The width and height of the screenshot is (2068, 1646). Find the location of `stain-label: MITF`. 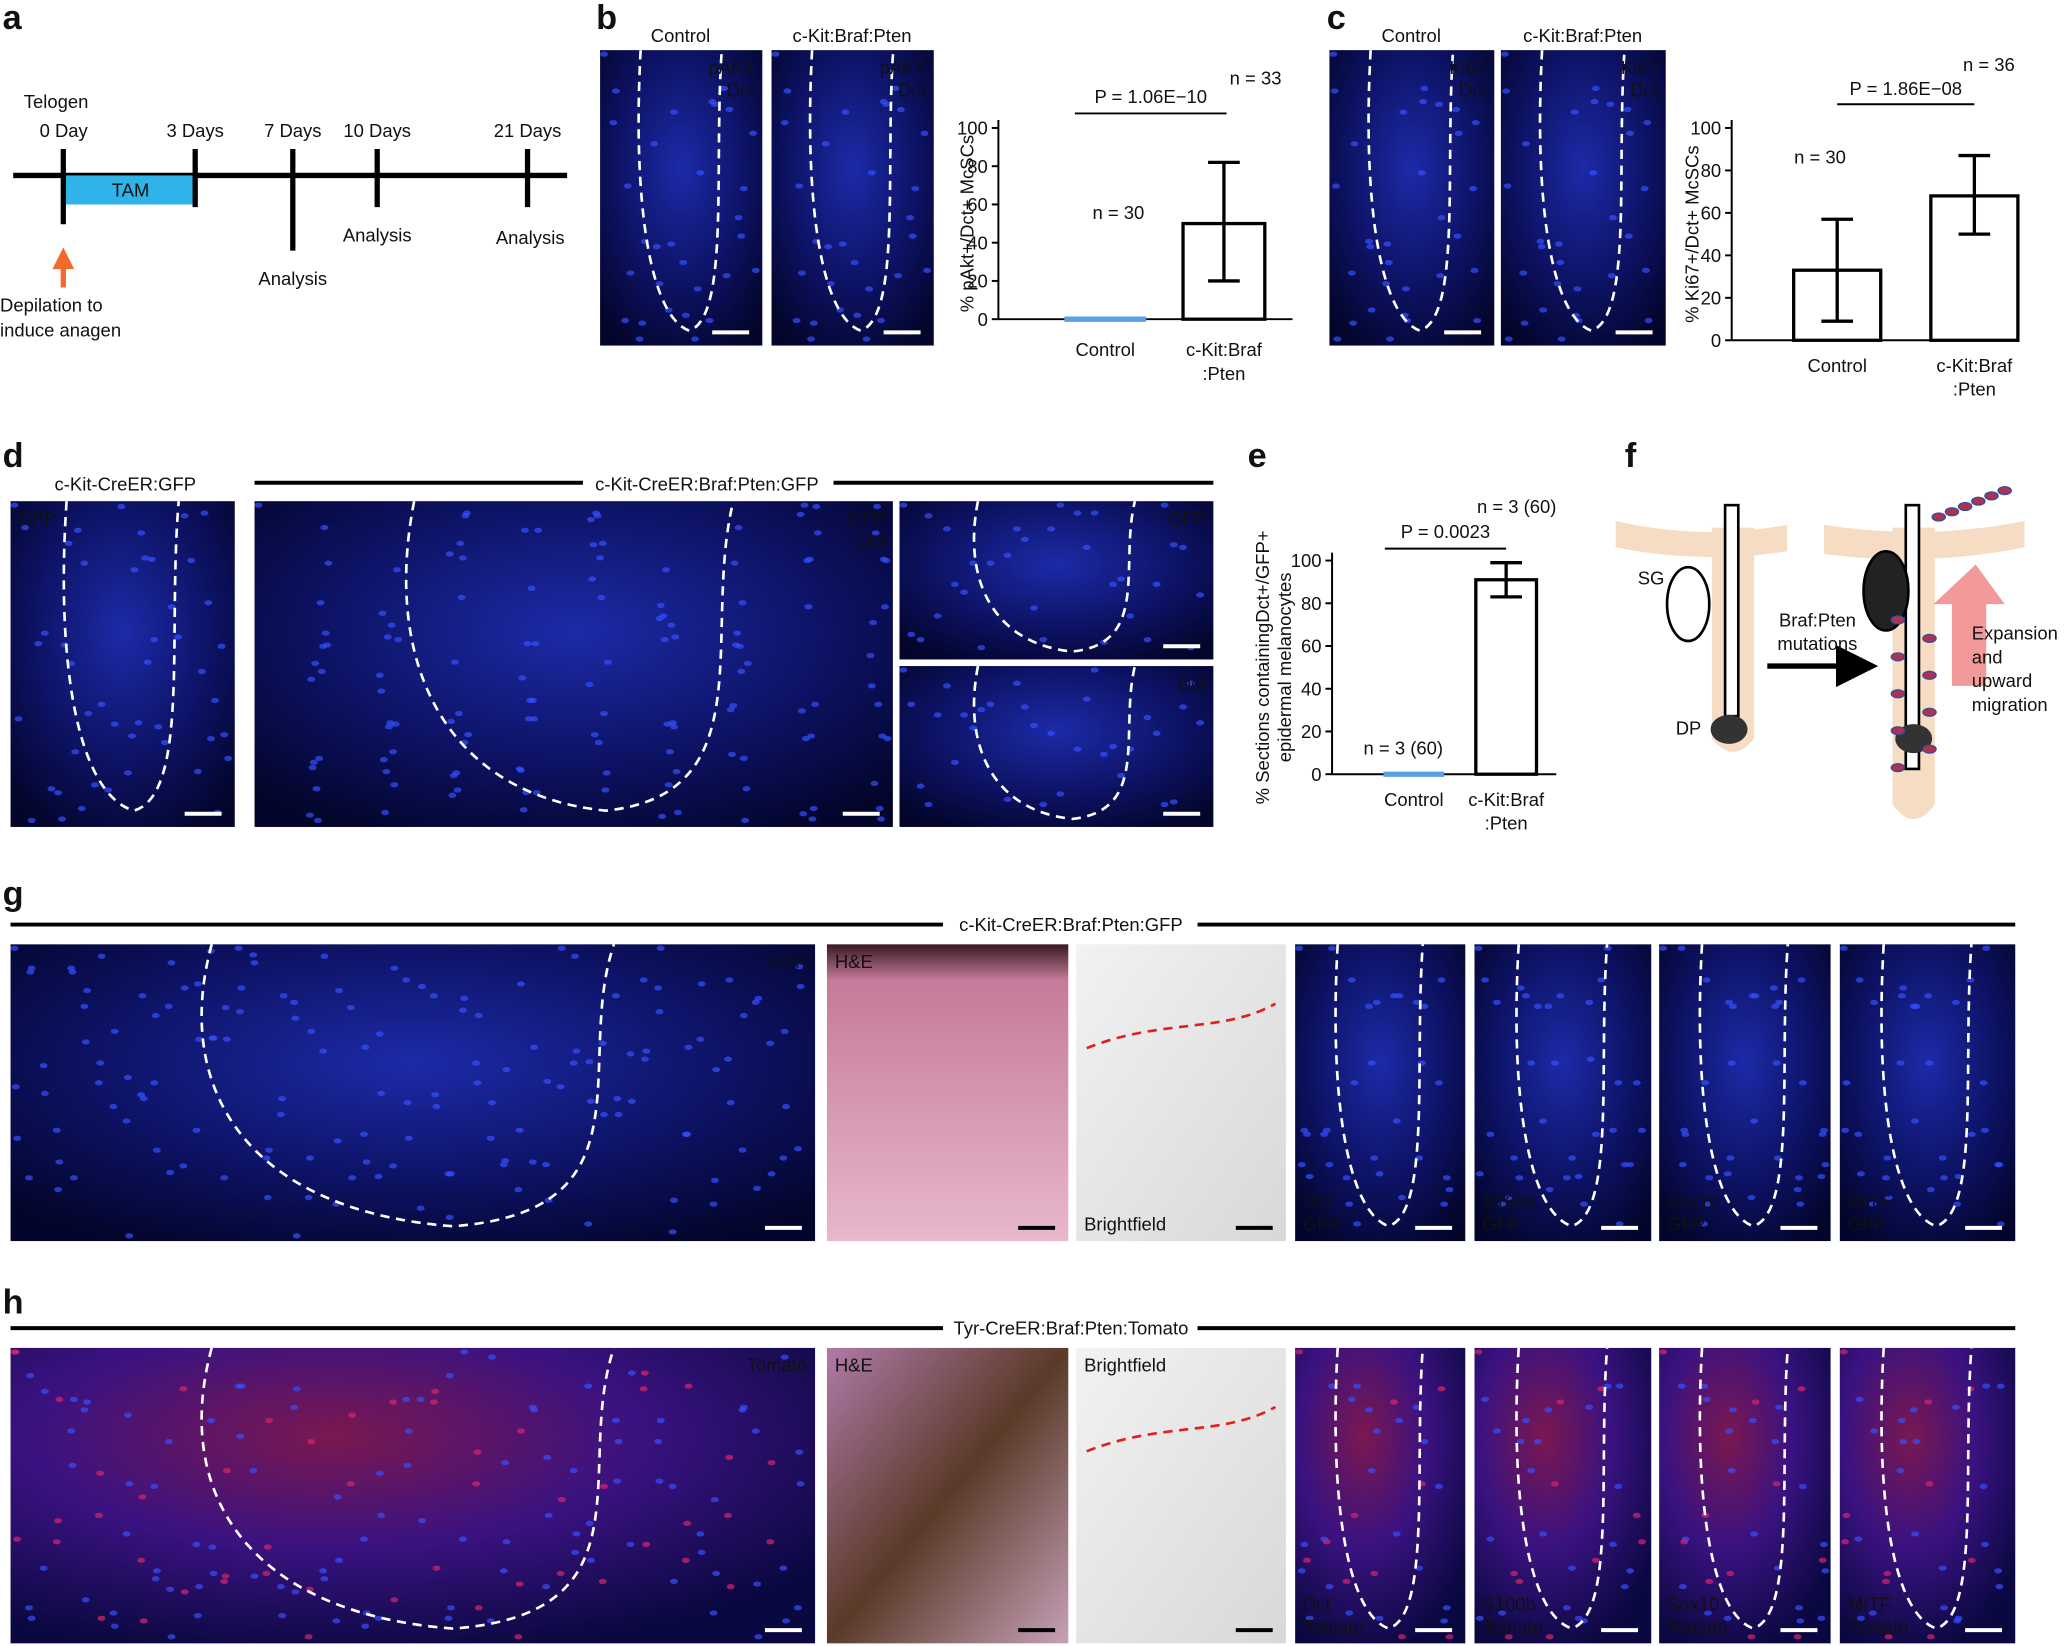

stain-label: MITF is located at coordinates (1869, 1603).